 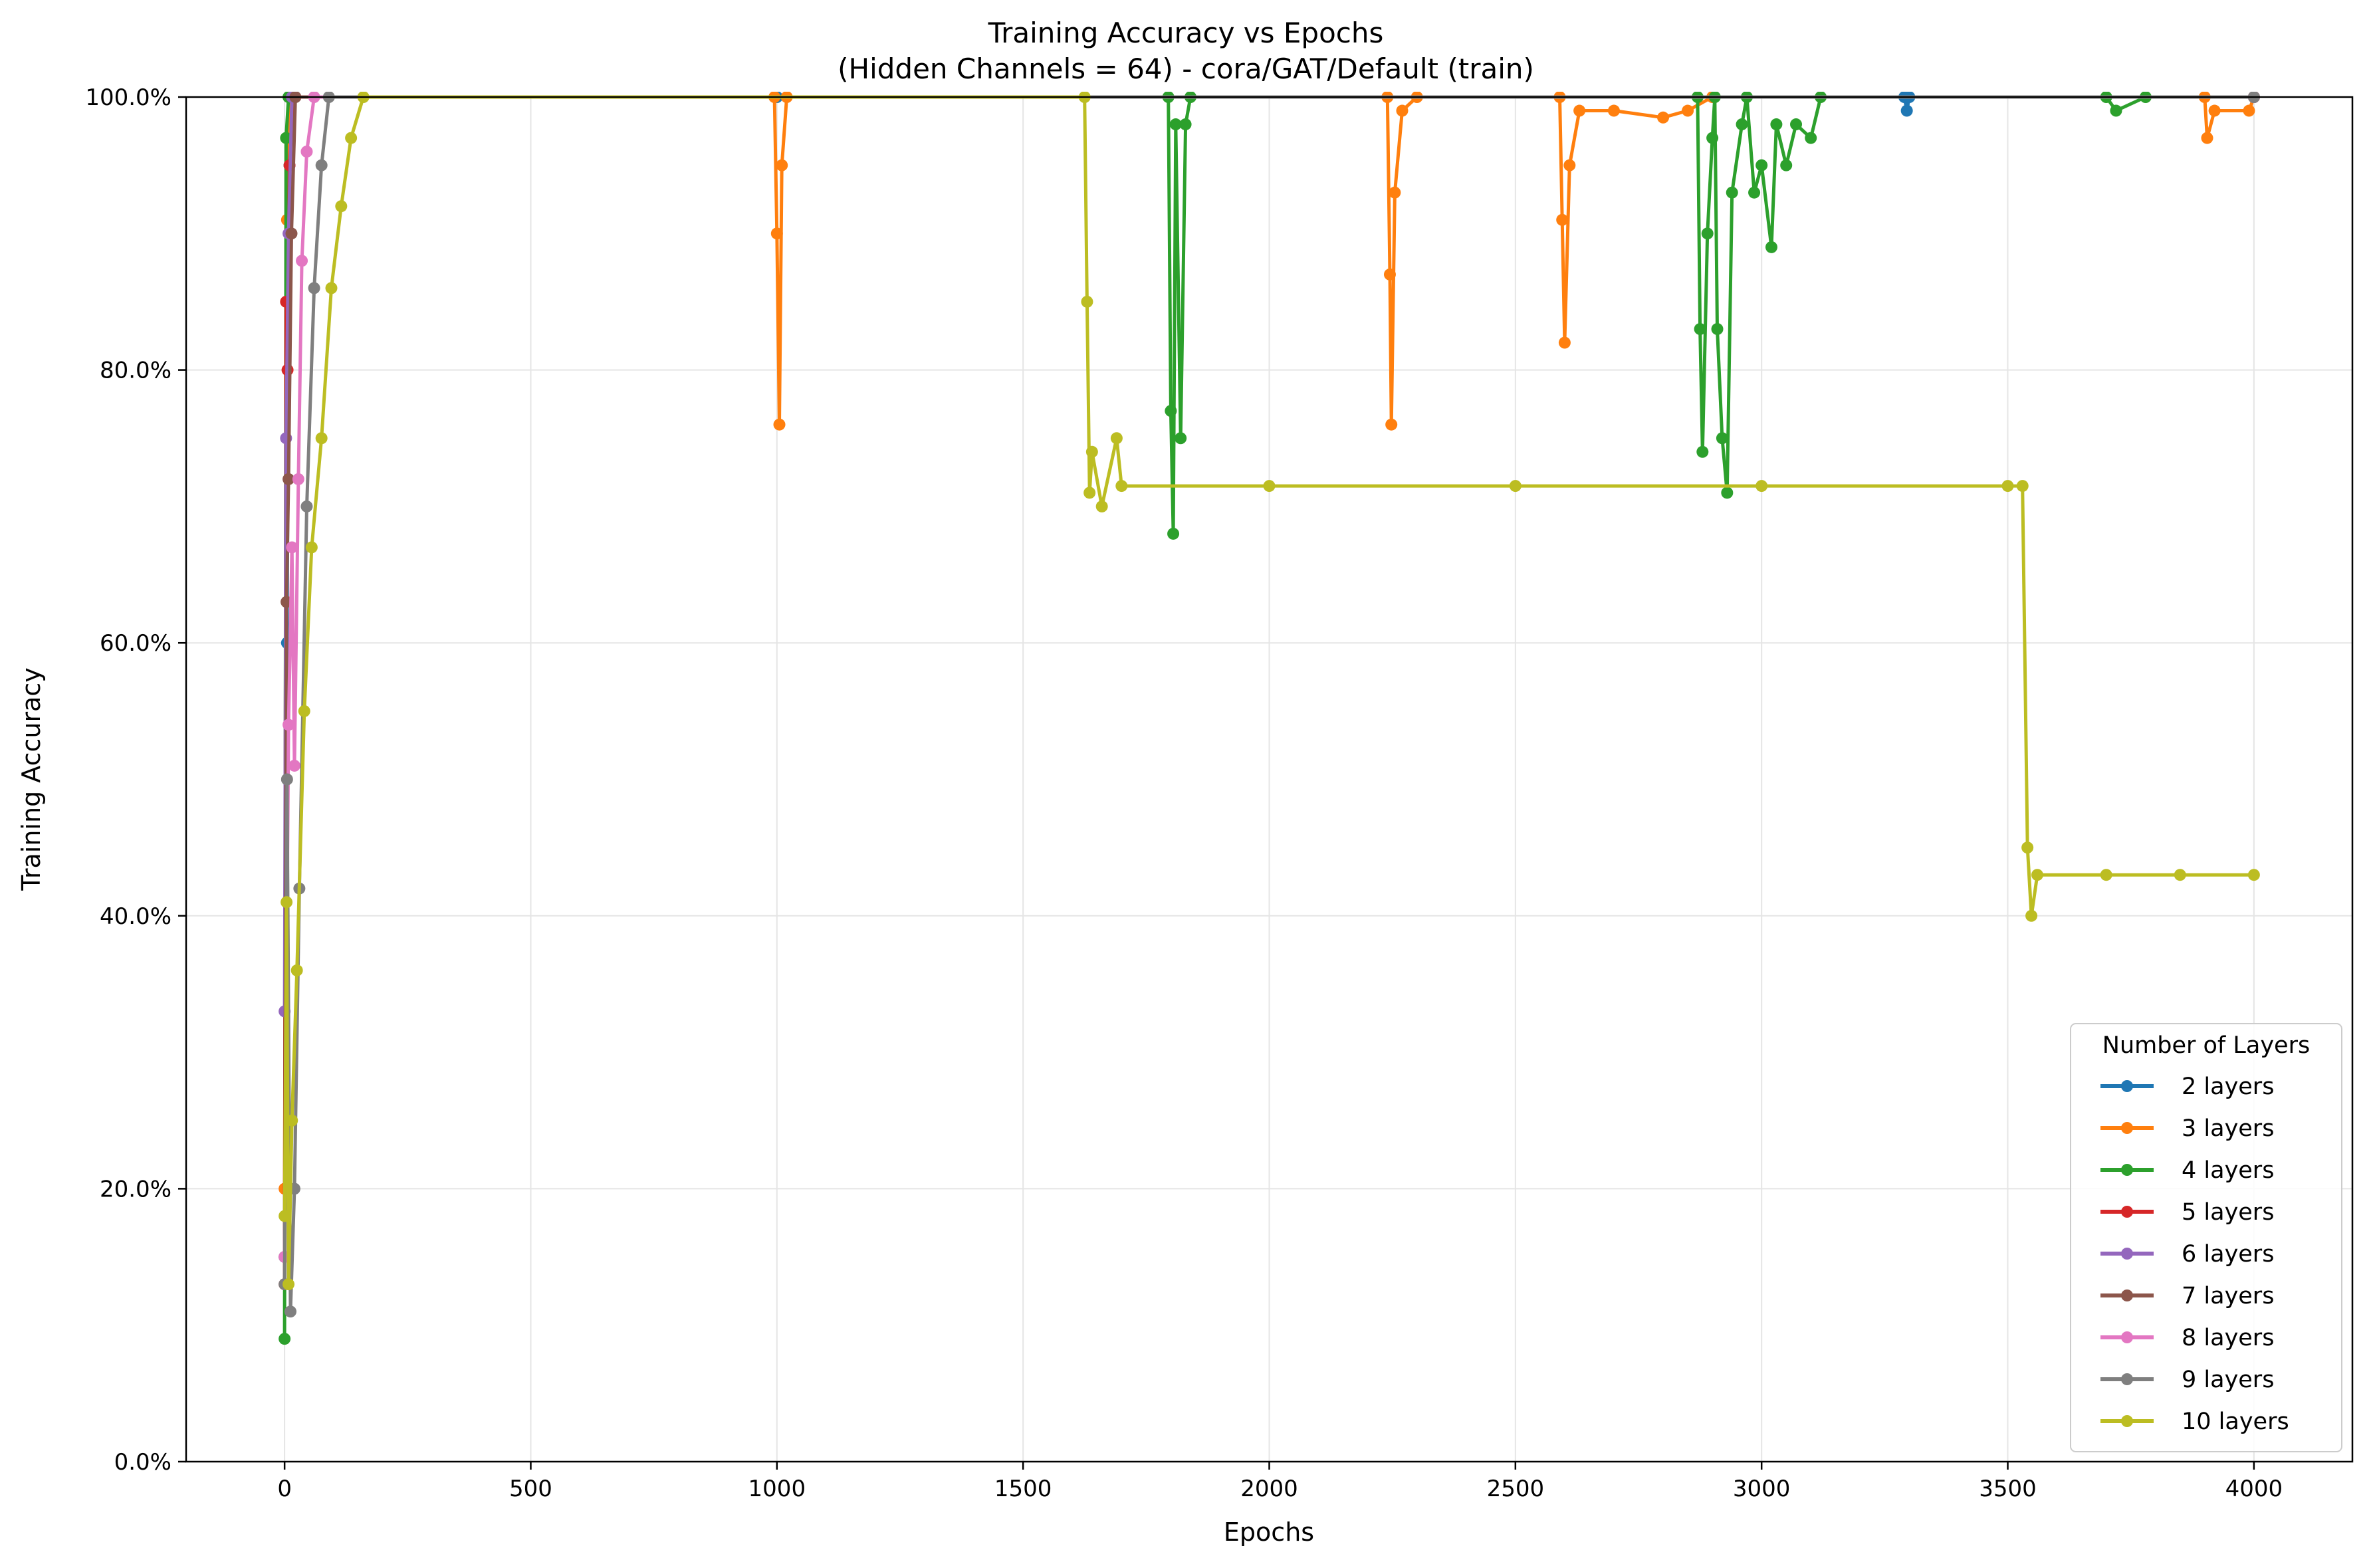 I want to click on x-axis: 0 500 1000 1500 2000 2500 3000 3500 4000, so click(x=1280, y=1482).